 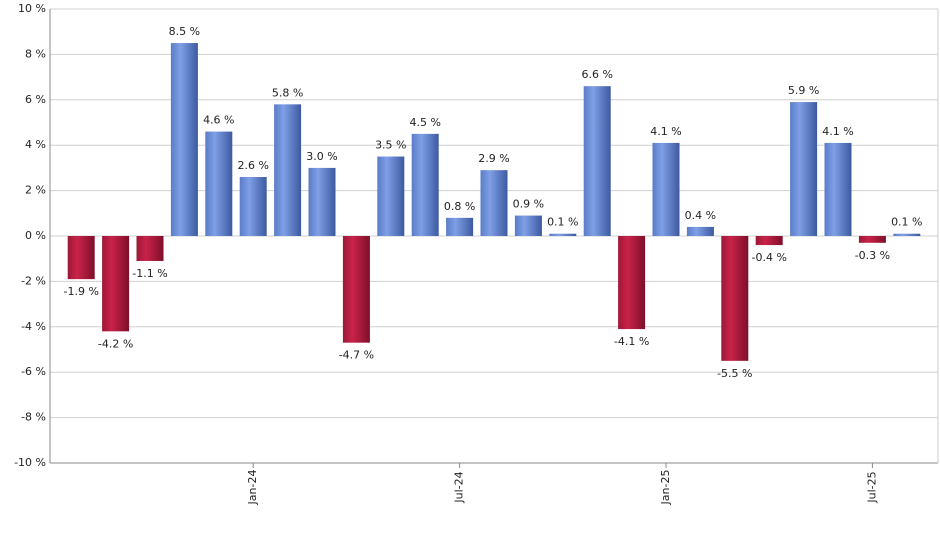 What do you see at coordinates (356, 355) in the screenshot?
I see `value-label: -4.7 %` at bounding box center [356, 355].